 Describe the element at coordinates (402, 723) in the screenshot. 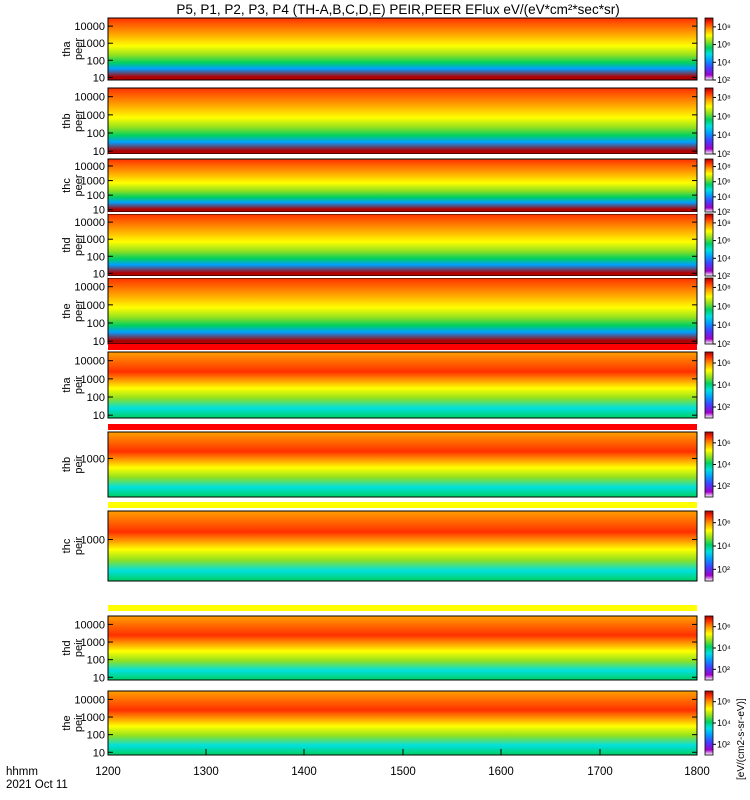

I see `spectrogram-the-peir` at that location.